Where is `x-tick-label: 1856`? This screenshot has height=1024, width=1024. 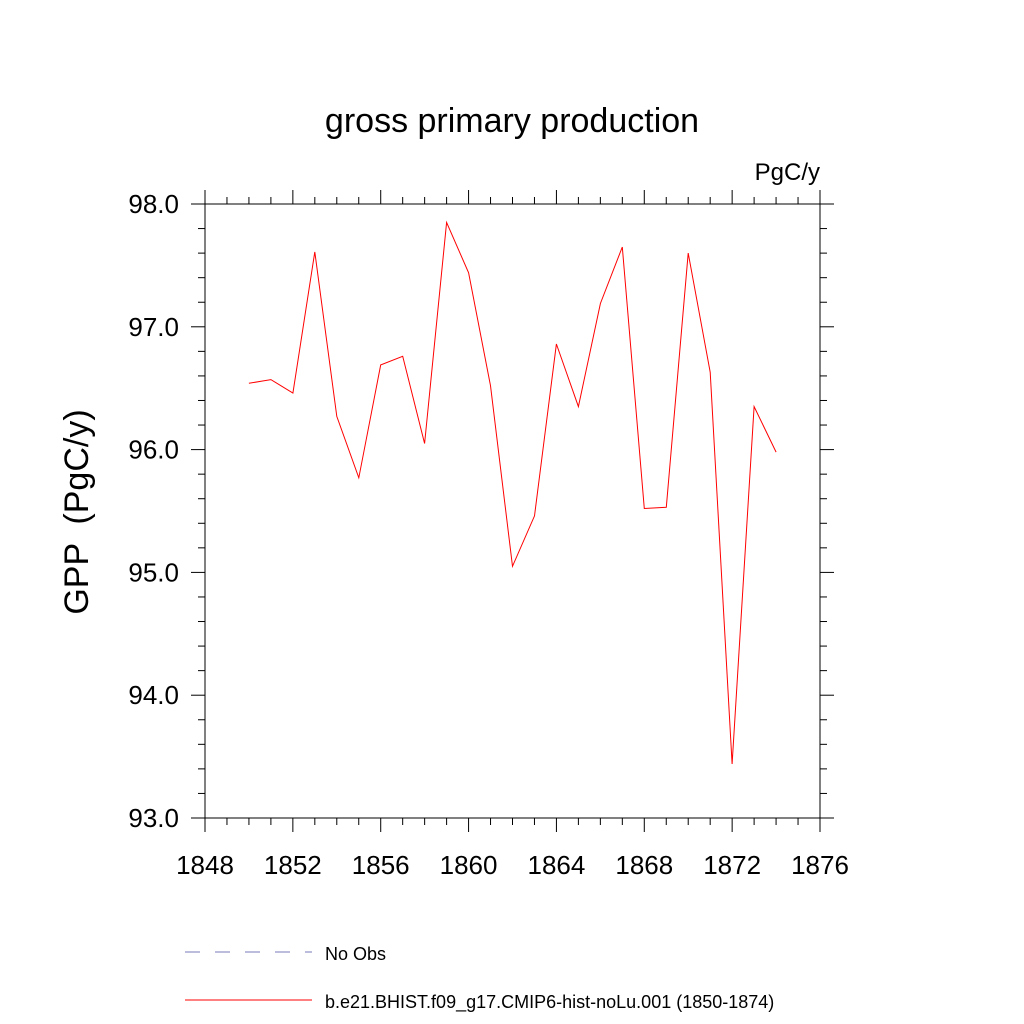
x-tick-label: 1856 is located at coordinates (381, 865).